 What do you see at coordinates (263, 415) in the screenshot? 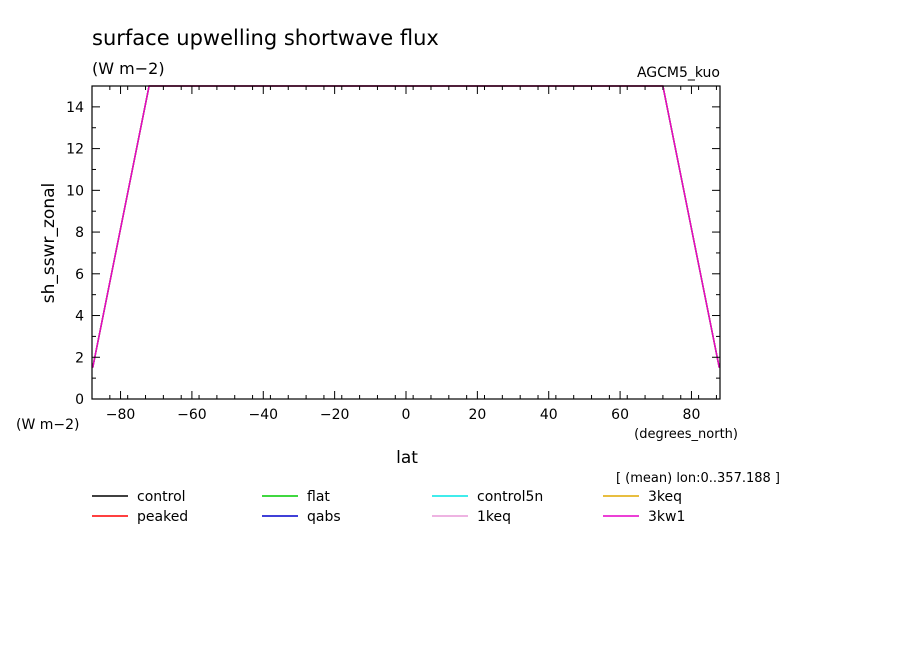
I see `x-tick-label: −40` at bounding box center [263, 415].